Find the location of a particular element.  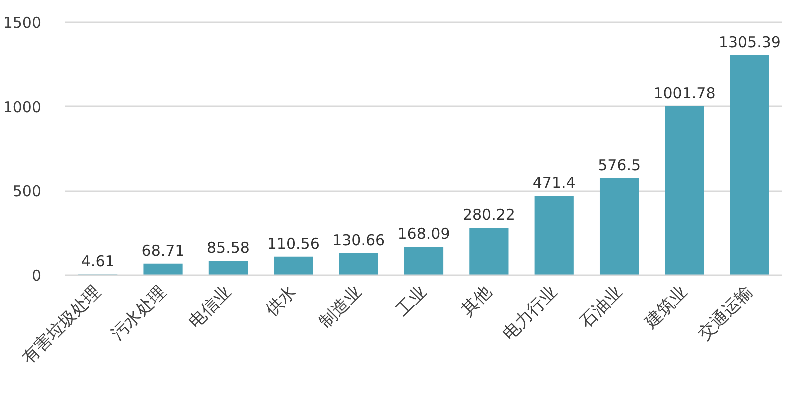

y-tick-label: 0 is located at coordinates (37, 276).